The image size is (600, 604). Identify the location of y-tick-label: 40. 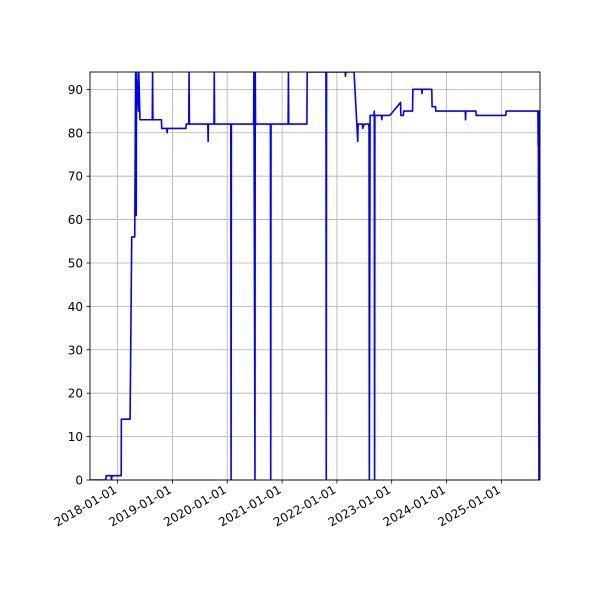
(75, 307).